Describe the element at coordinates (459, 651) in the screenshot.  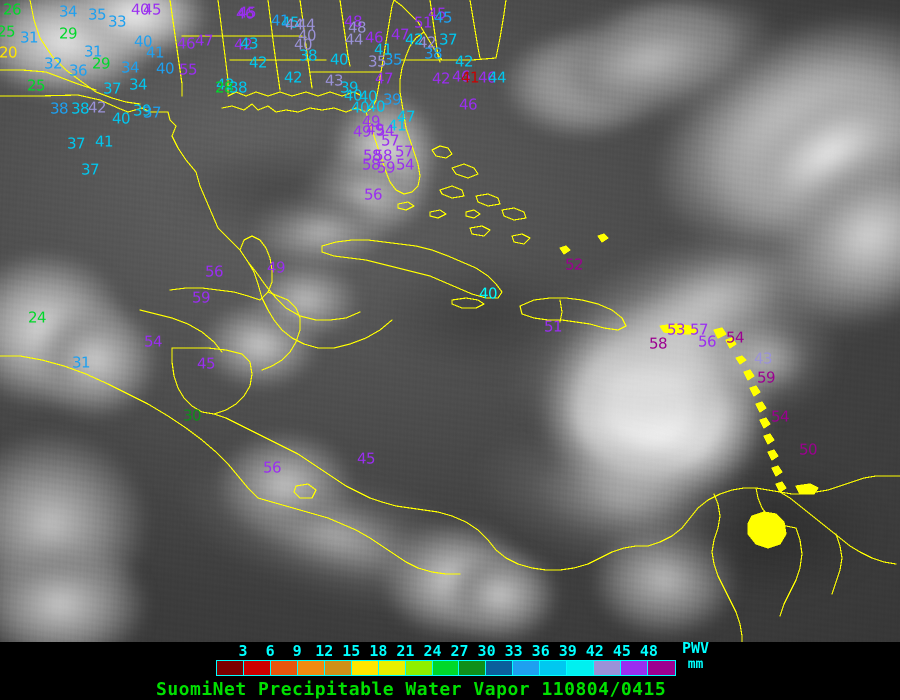
I see `colorbar-tick: 27` at that location.